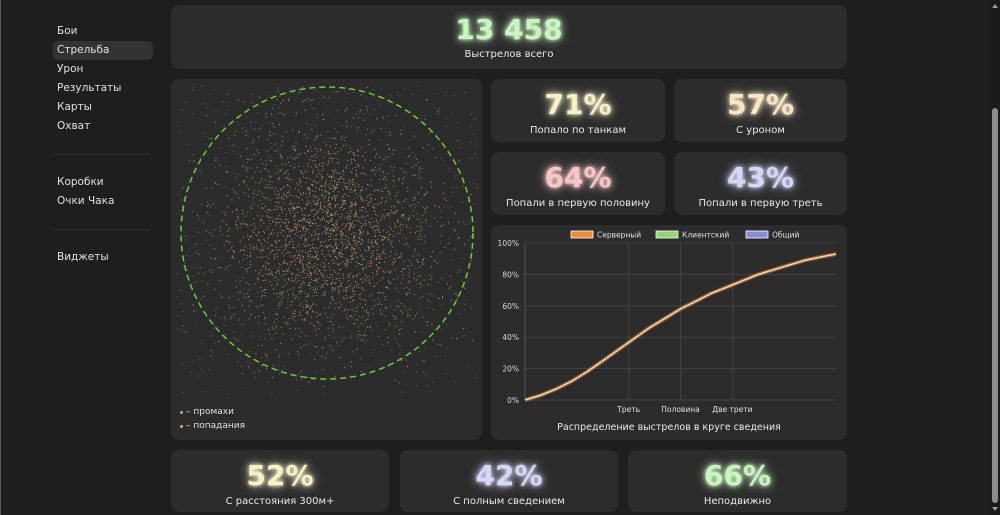 Image resolution: width=1000 pixels, height=515 pixels. Describe the element at coordinates (80, 182) in the screenshot. I see `sidebar-item-boxes: Коробки` at that location.